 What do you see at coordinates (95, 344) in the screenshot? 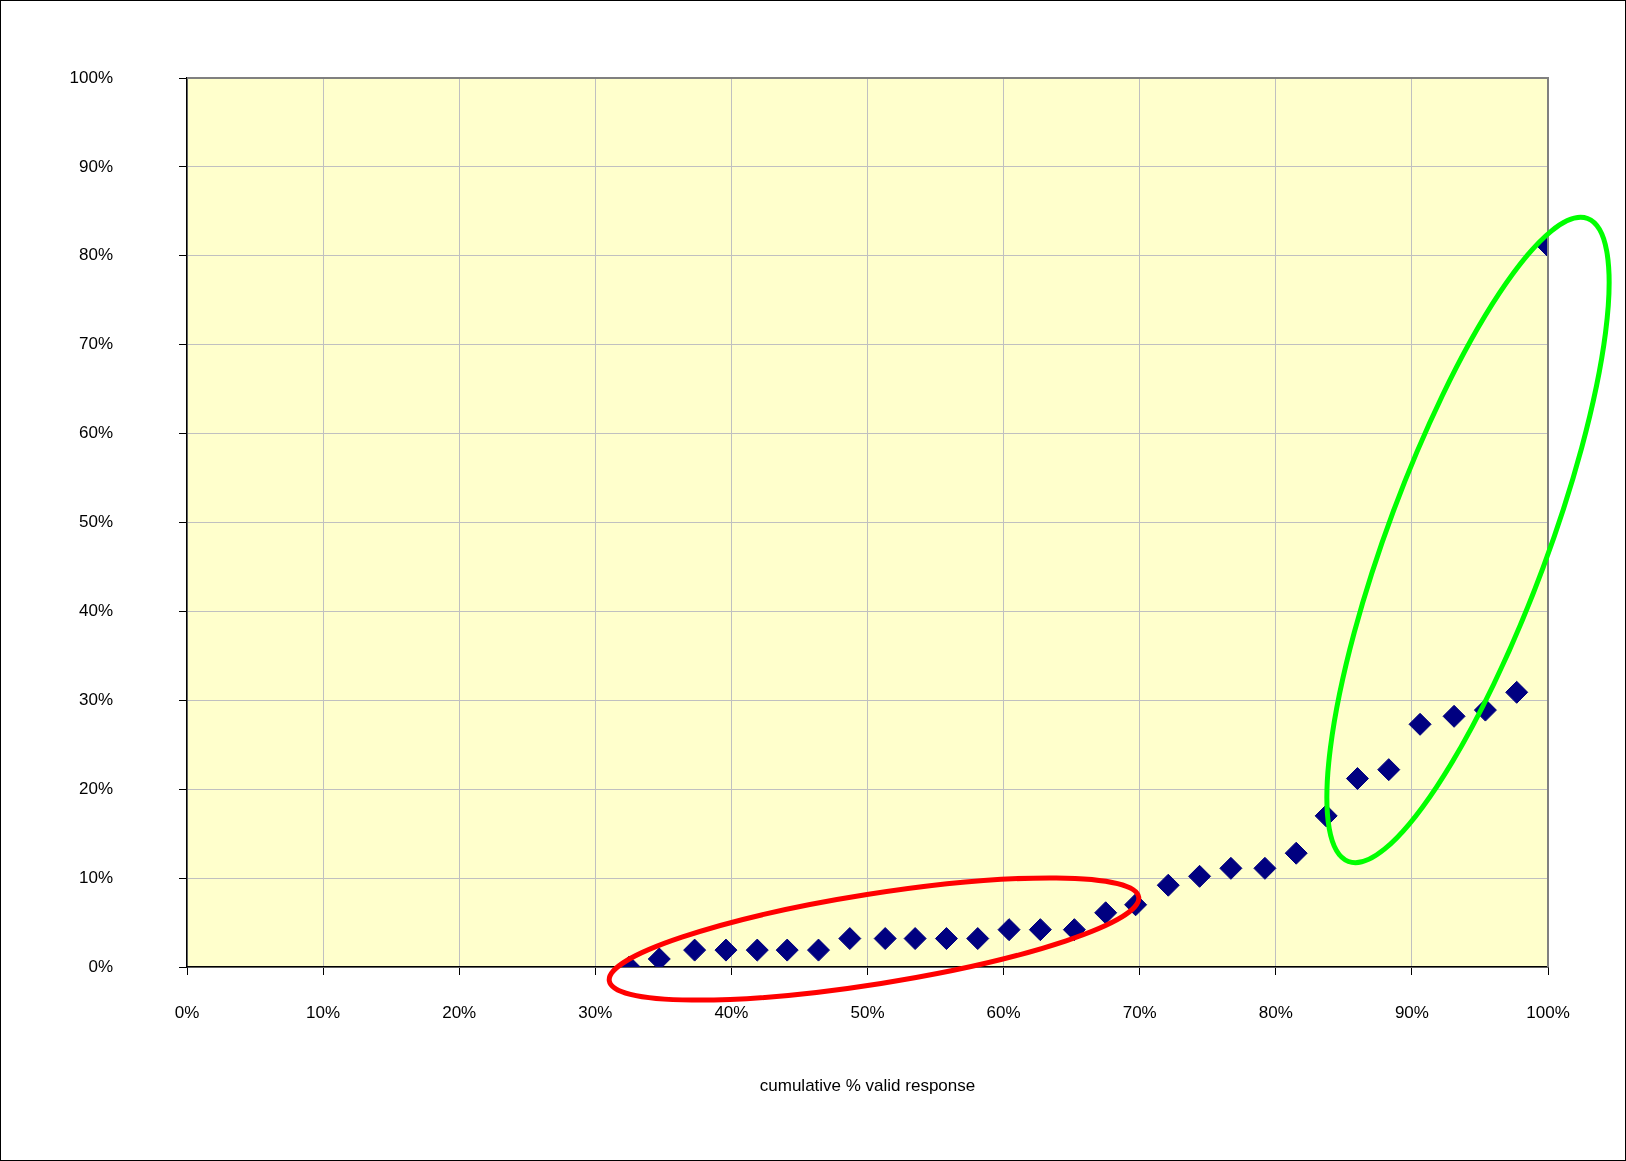
I see `y-tick-label: 70%` at bounding box center [95, 344].